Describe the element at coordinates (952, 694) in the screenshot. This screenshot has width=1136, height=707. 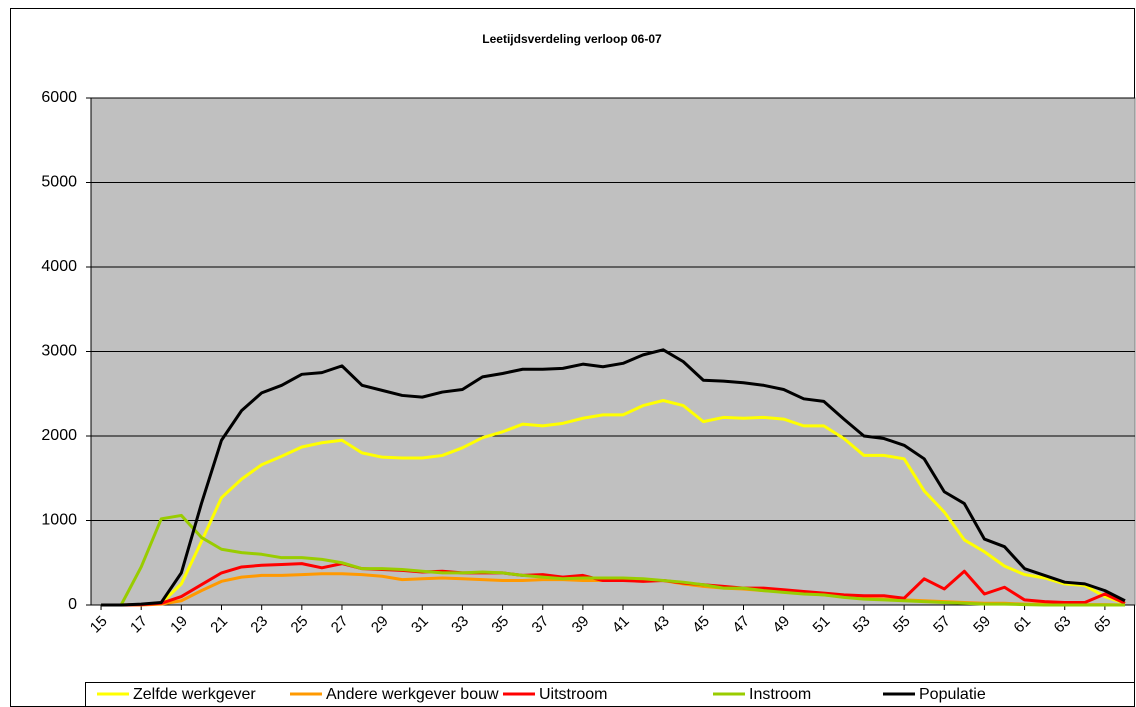
I see `legend-label: Populatie` at that location.